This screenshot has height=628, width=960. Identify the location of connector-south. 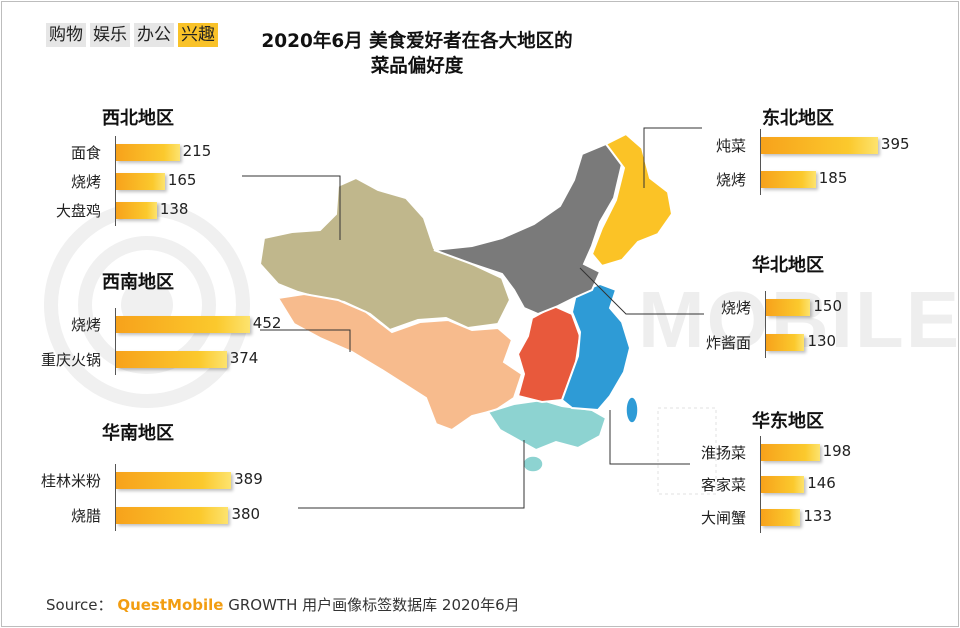
(411, 474).